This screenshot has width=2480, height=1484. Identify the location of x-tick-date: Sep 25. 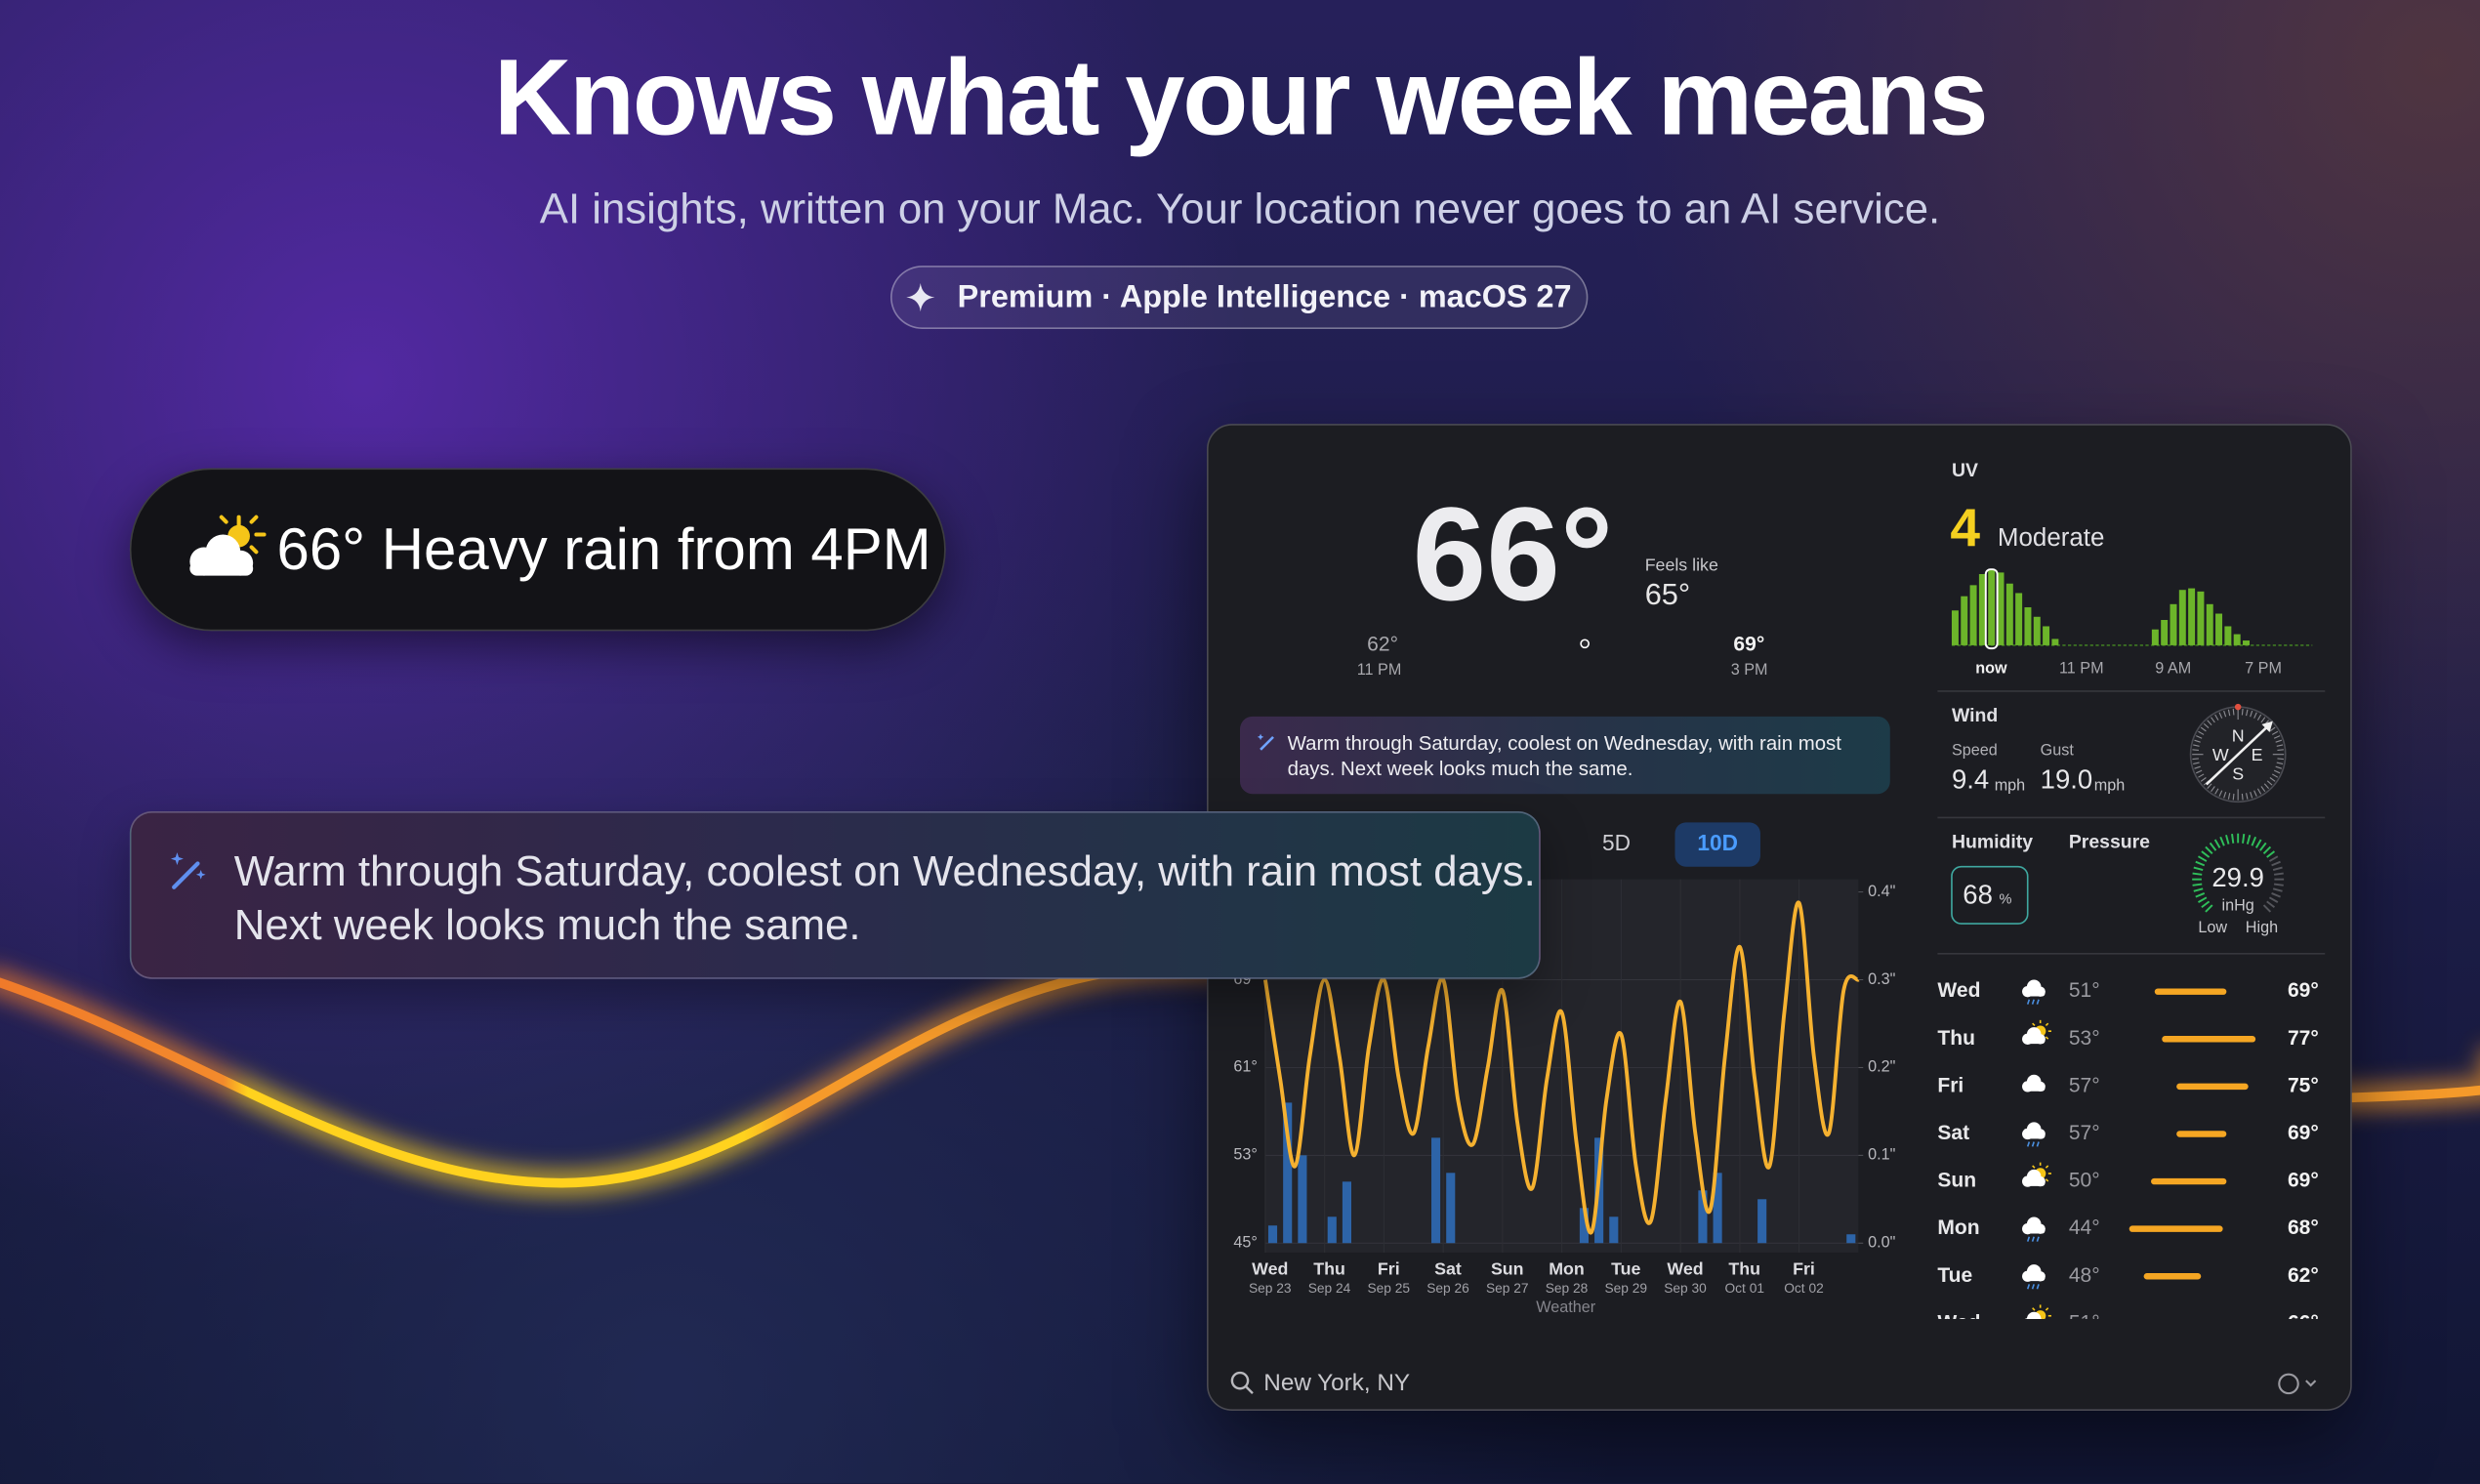
(1388, 1289).